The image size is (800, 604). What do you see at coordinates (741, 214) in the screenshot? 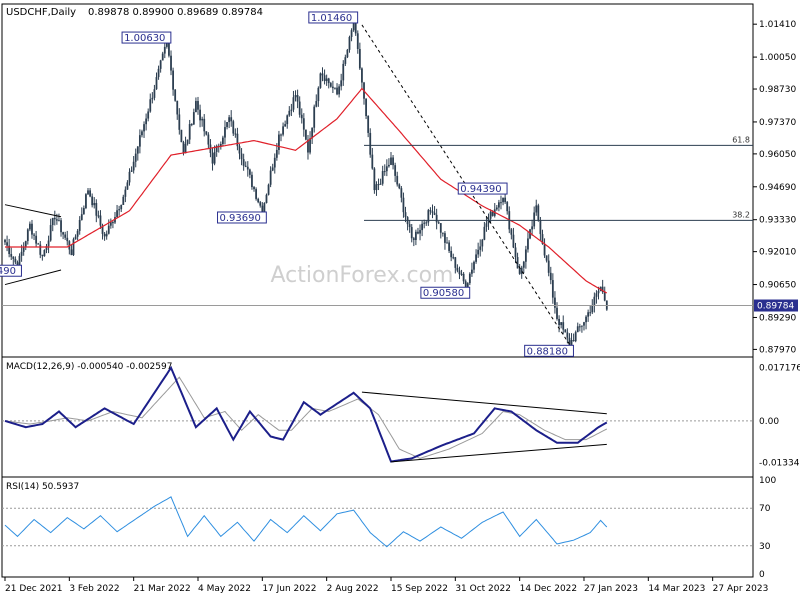
I see `fib-level-label: 38.2` at bounding box center [741, 214].